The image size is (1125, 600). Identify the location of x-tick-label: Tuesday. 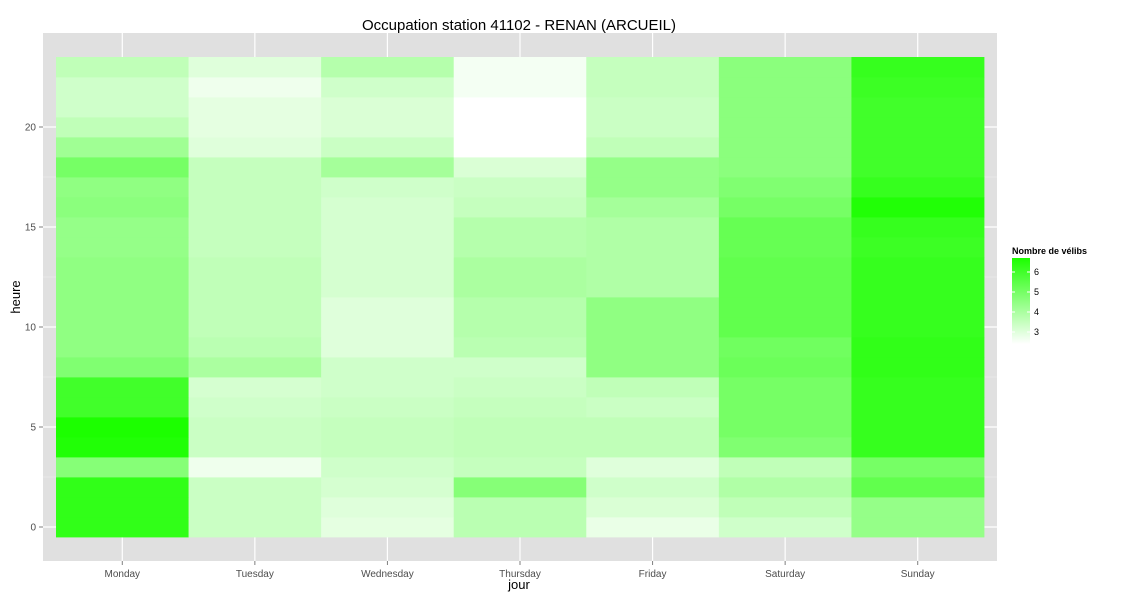
(255, 574).